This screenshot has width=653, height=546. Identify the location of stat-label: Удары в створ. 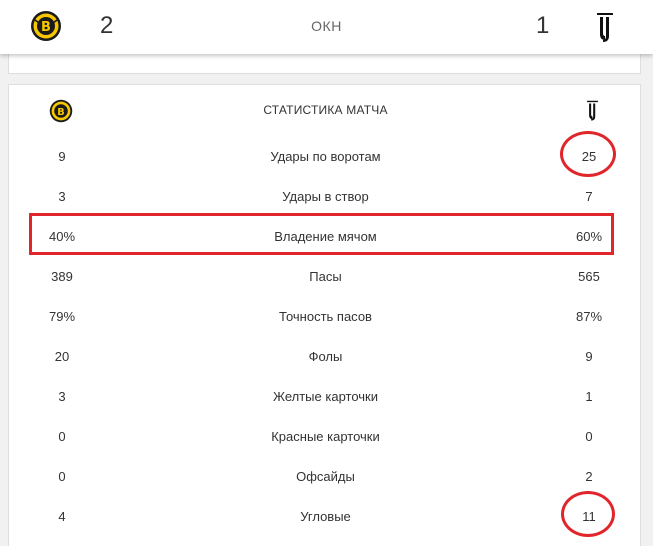
(325, 196).